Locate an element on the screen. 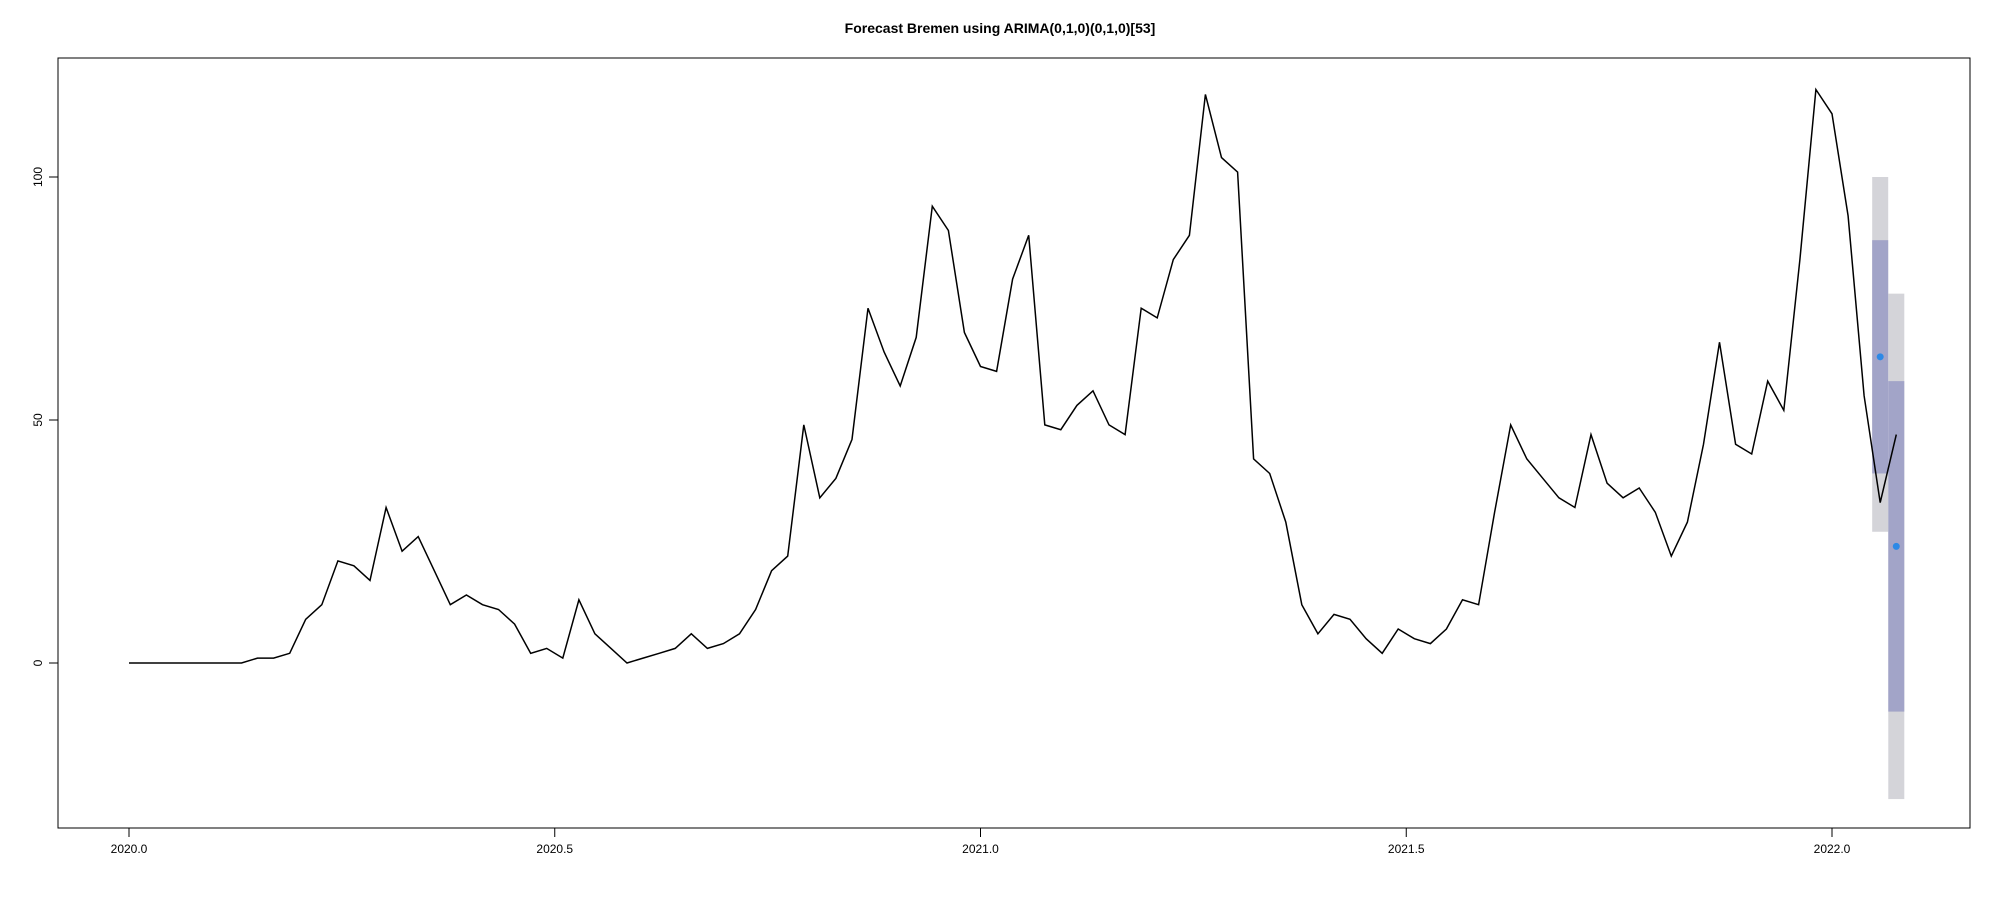  y-axis: 0 50 100 is located at coordinates (45, 416).